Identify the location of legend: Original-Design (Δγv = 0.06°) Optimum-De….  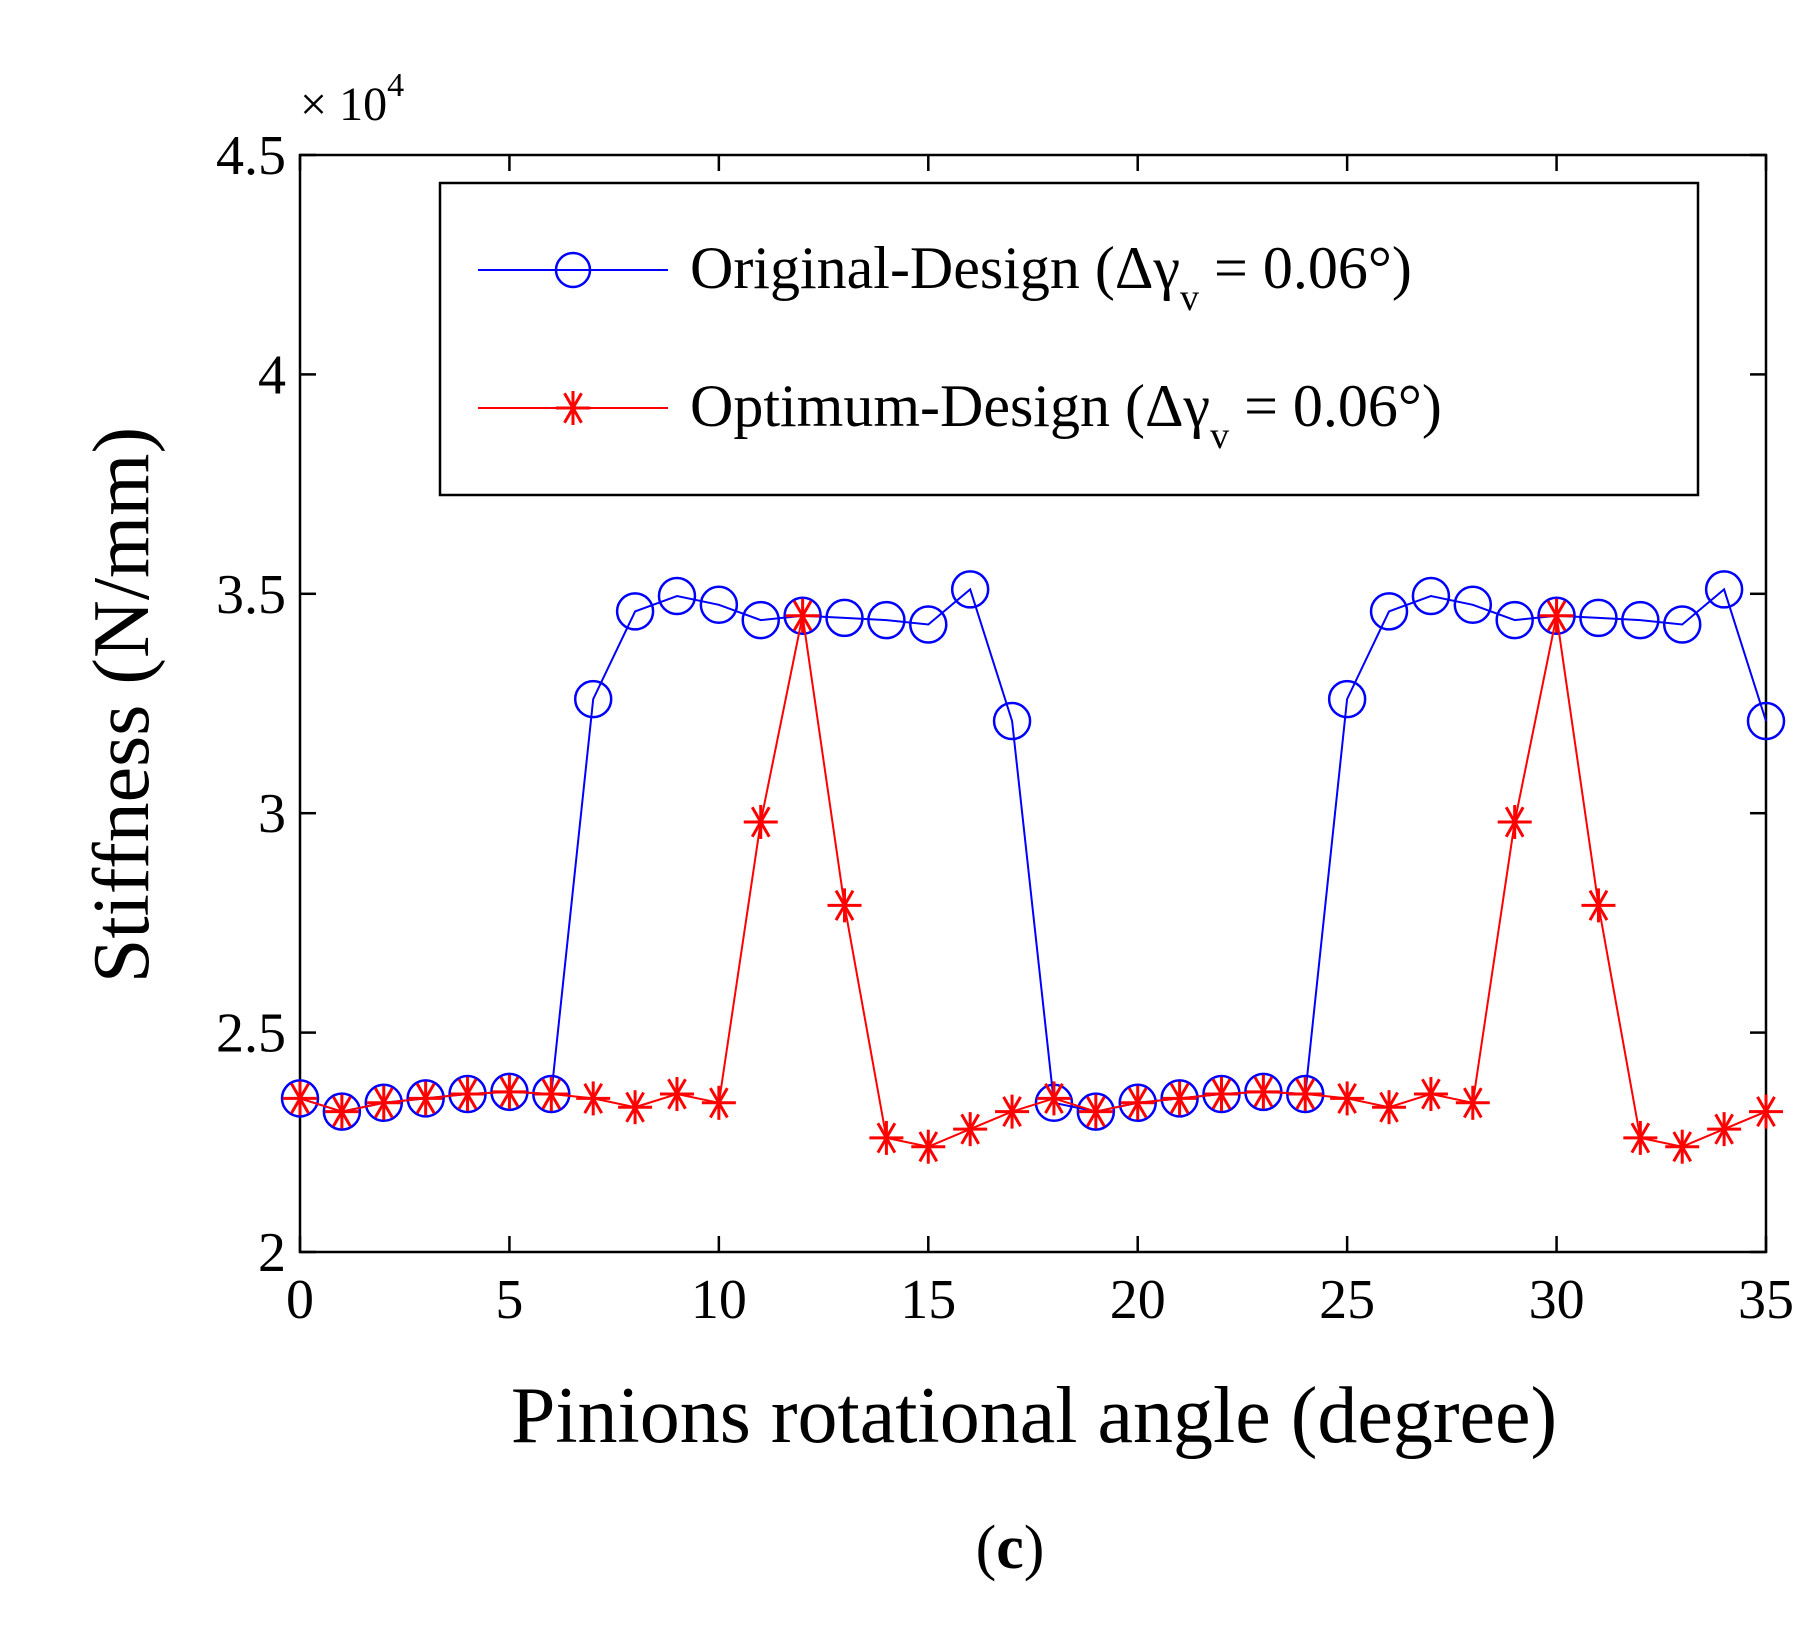
(1069, 339).